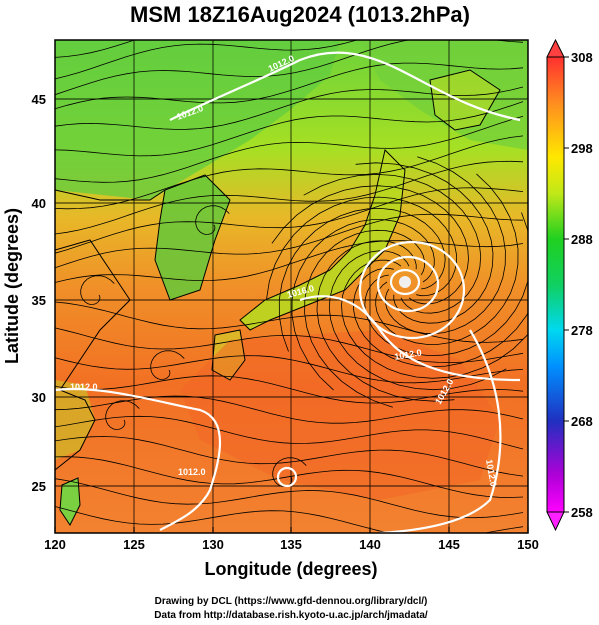 This screenshot has width=599, height=625. I want to click on isobar-south, so click(138, 459).